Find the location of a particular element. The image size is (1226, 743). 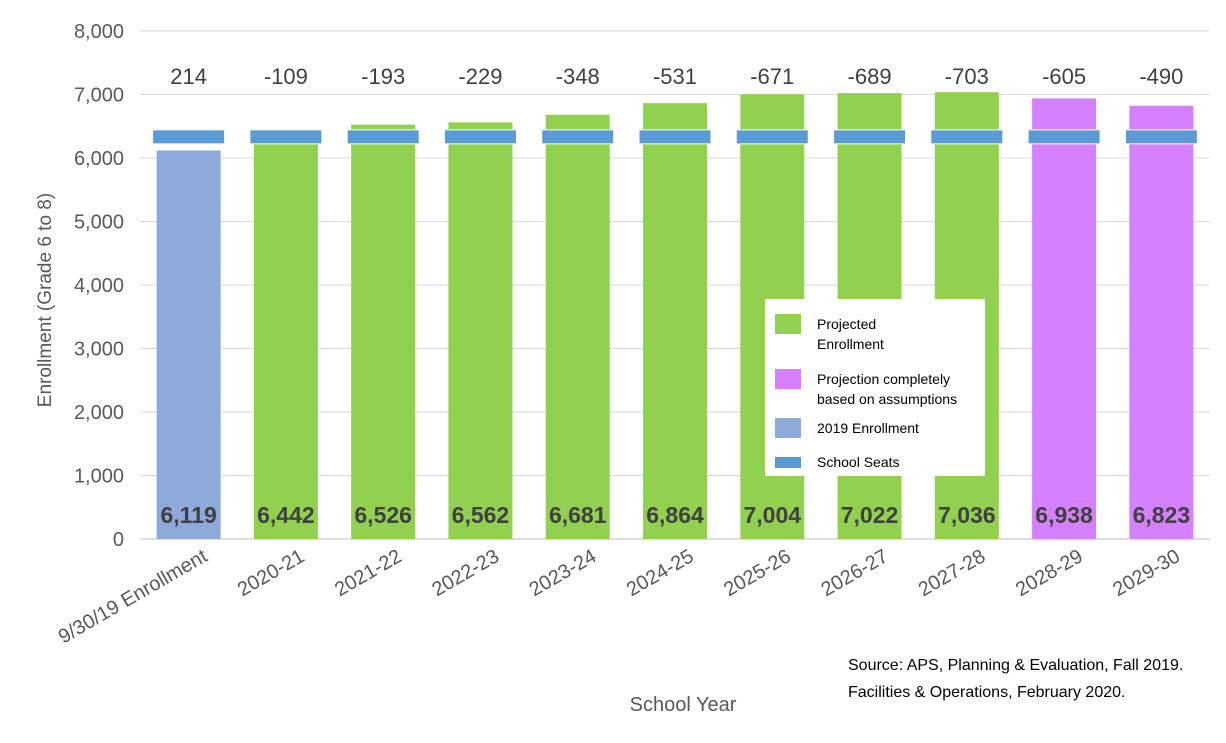

bar-value-label: 6,864 is located at coordinates (675, 515).